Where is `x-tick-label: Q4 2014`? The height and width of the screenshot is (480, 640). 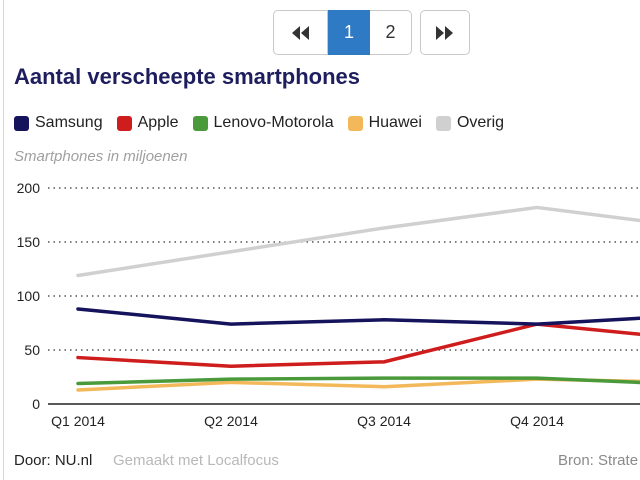
x-tick-label: Q4 2014 is located at coordinates (537, 421).